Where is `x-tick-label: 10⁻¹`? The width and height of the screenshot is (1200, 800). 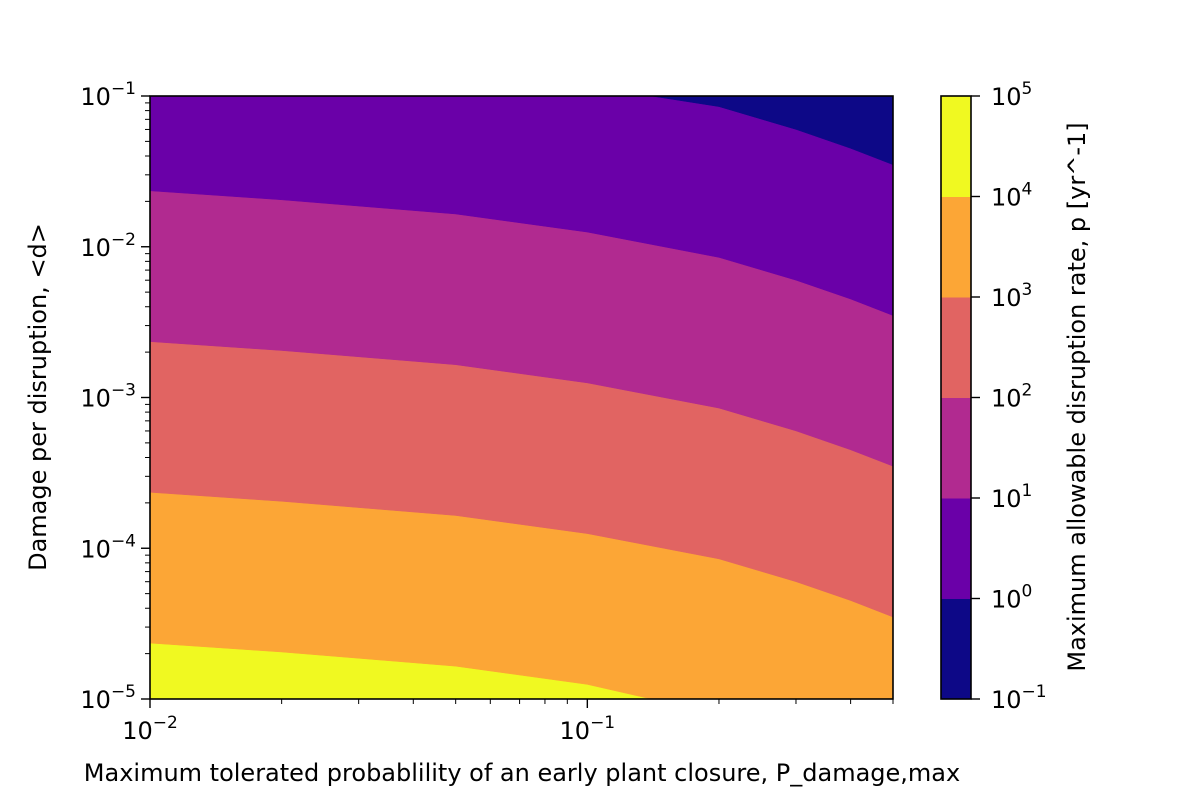
x-tick-label: 10⁻¹ is located at coordinates (588, 729).